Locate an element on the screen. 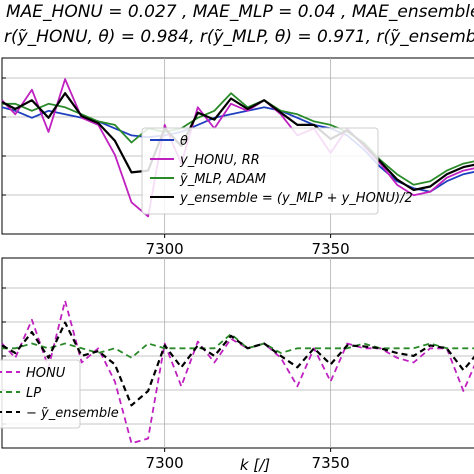 This screenshot has width=474, height=474. legend-label: − ỹ_ensemble is located at coordinates (72, 413).